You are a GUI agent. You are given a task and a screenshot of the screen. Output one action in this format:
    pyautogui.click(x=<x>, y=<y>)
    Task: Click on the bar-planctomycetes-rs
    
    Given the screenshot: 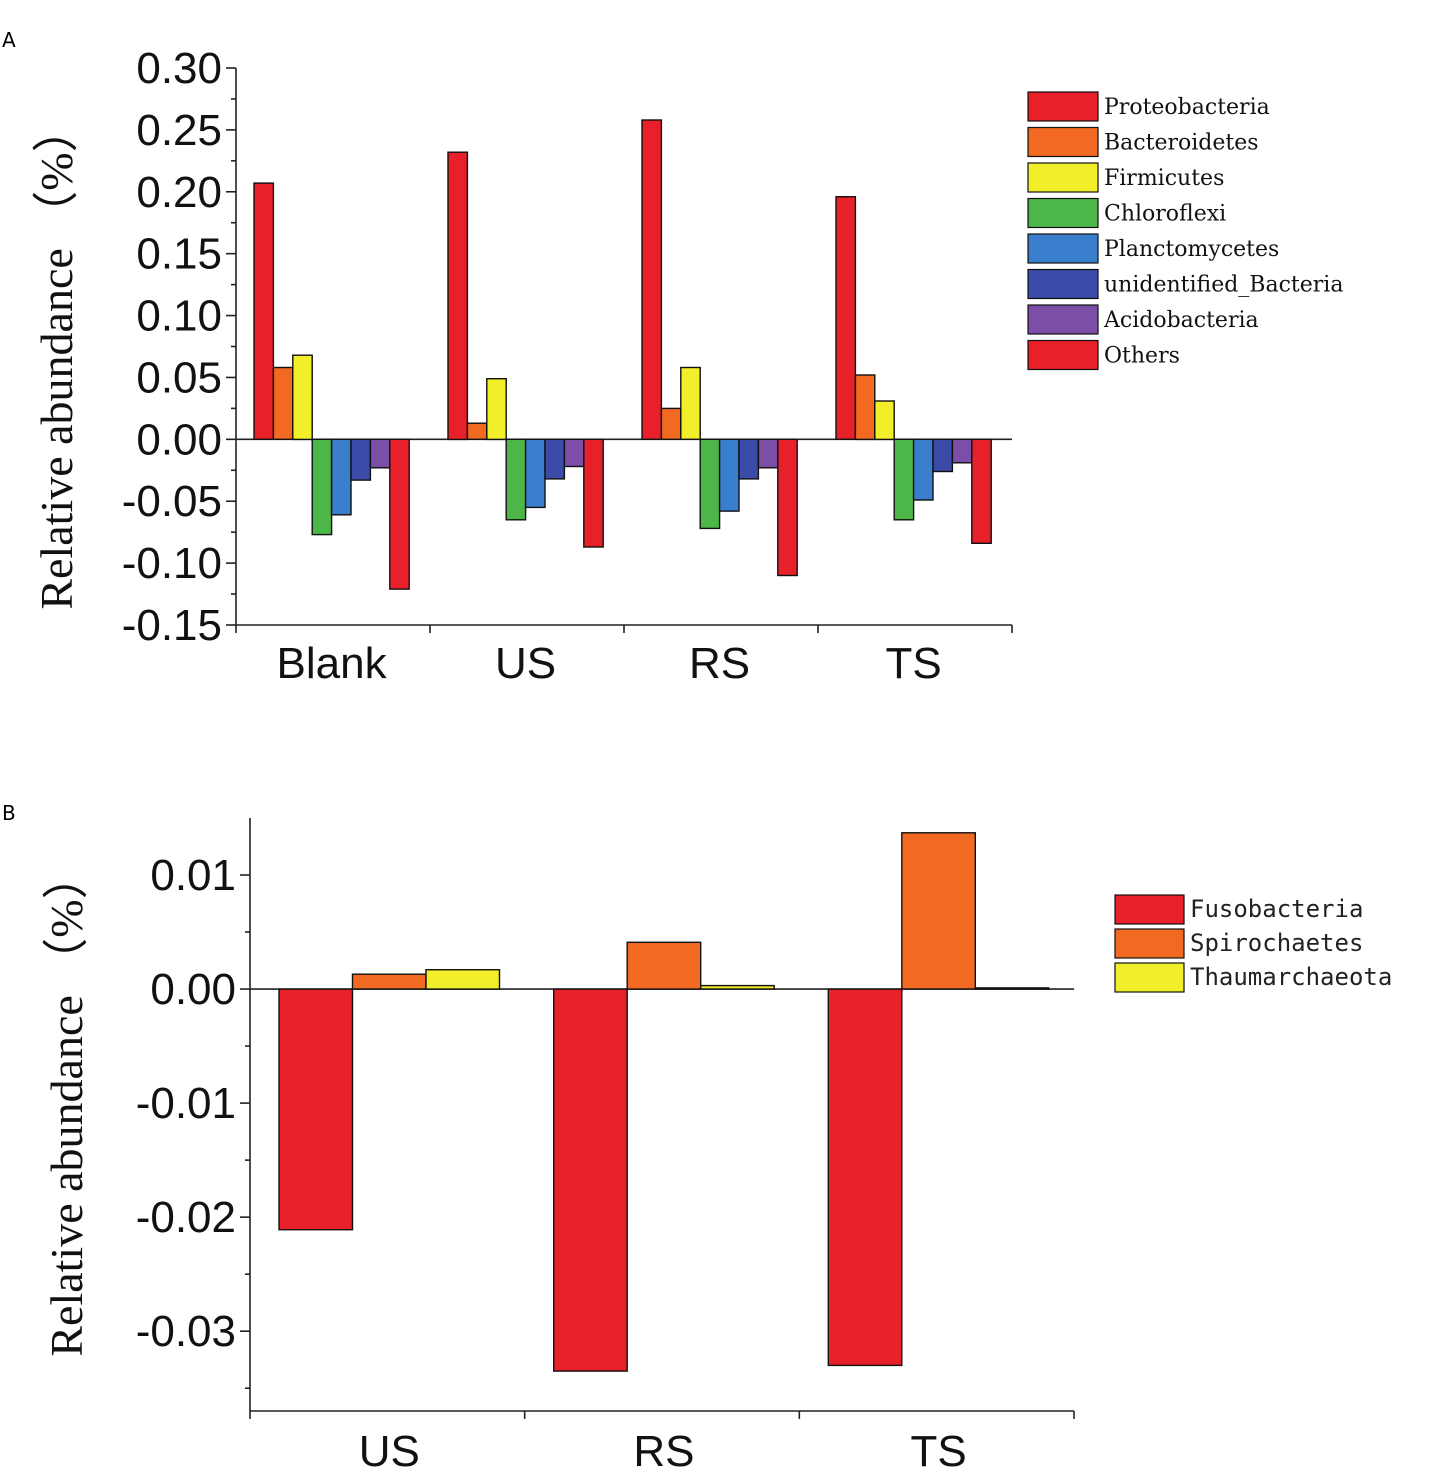 What is the action you would take?
    pyautogui.click(x=729, y=475)
    